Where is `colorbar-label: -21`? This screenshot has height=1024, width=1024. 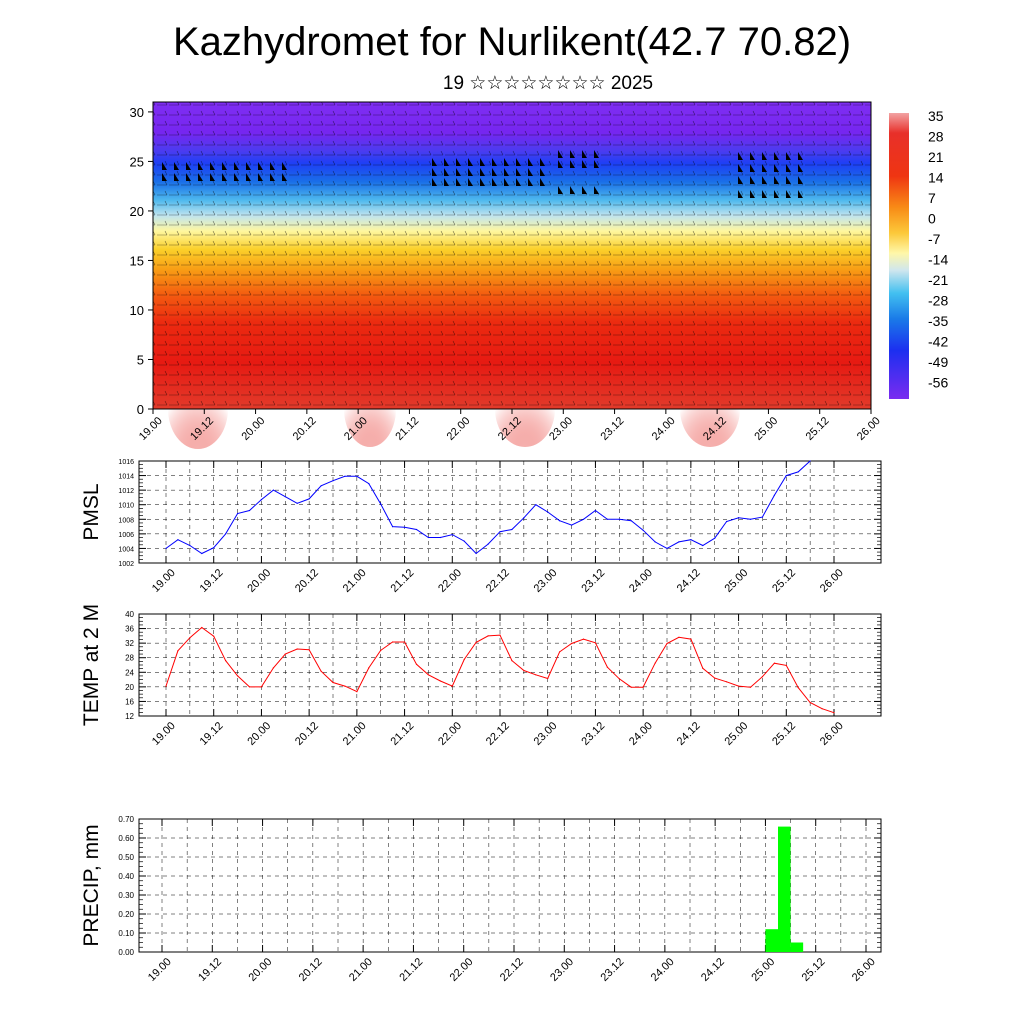
colorbar-label: -21 is located at coordinates (938, 280).